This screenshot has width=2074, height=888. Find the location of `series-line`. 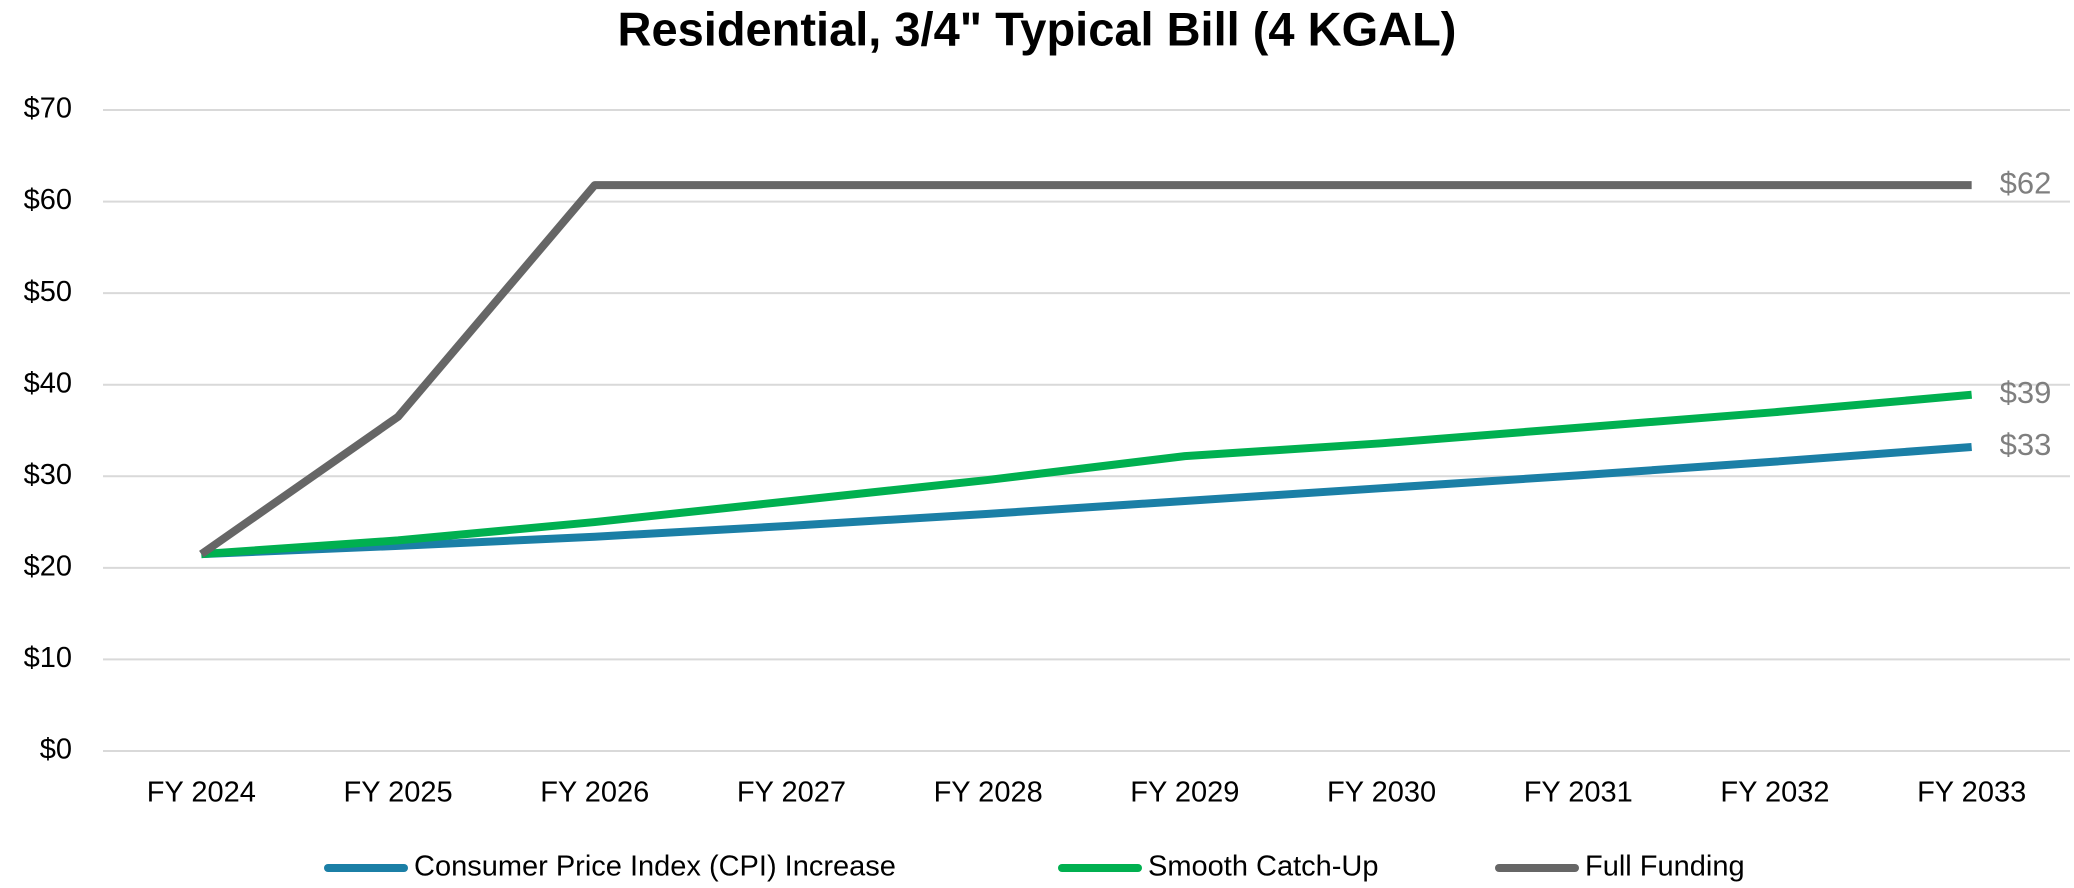

series-line is located at coordinates (1086, 500).